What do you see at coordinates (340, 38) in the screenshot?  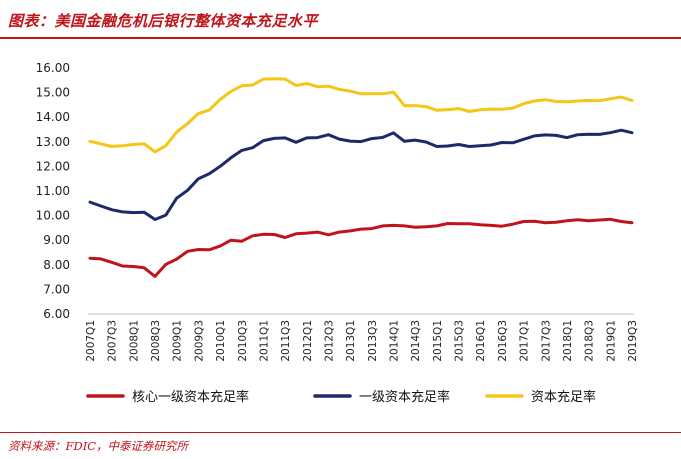 I see `title-divider` at bounding box center [340, 38].